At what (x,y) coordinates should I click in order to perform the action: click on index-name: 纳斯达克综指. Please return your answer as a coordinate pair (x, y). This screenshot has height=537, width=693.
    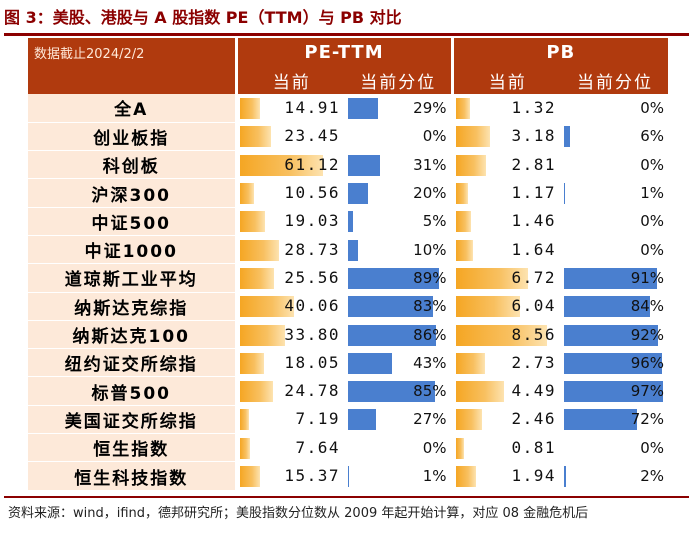
    Looking at the image, I should click on (132, 306).